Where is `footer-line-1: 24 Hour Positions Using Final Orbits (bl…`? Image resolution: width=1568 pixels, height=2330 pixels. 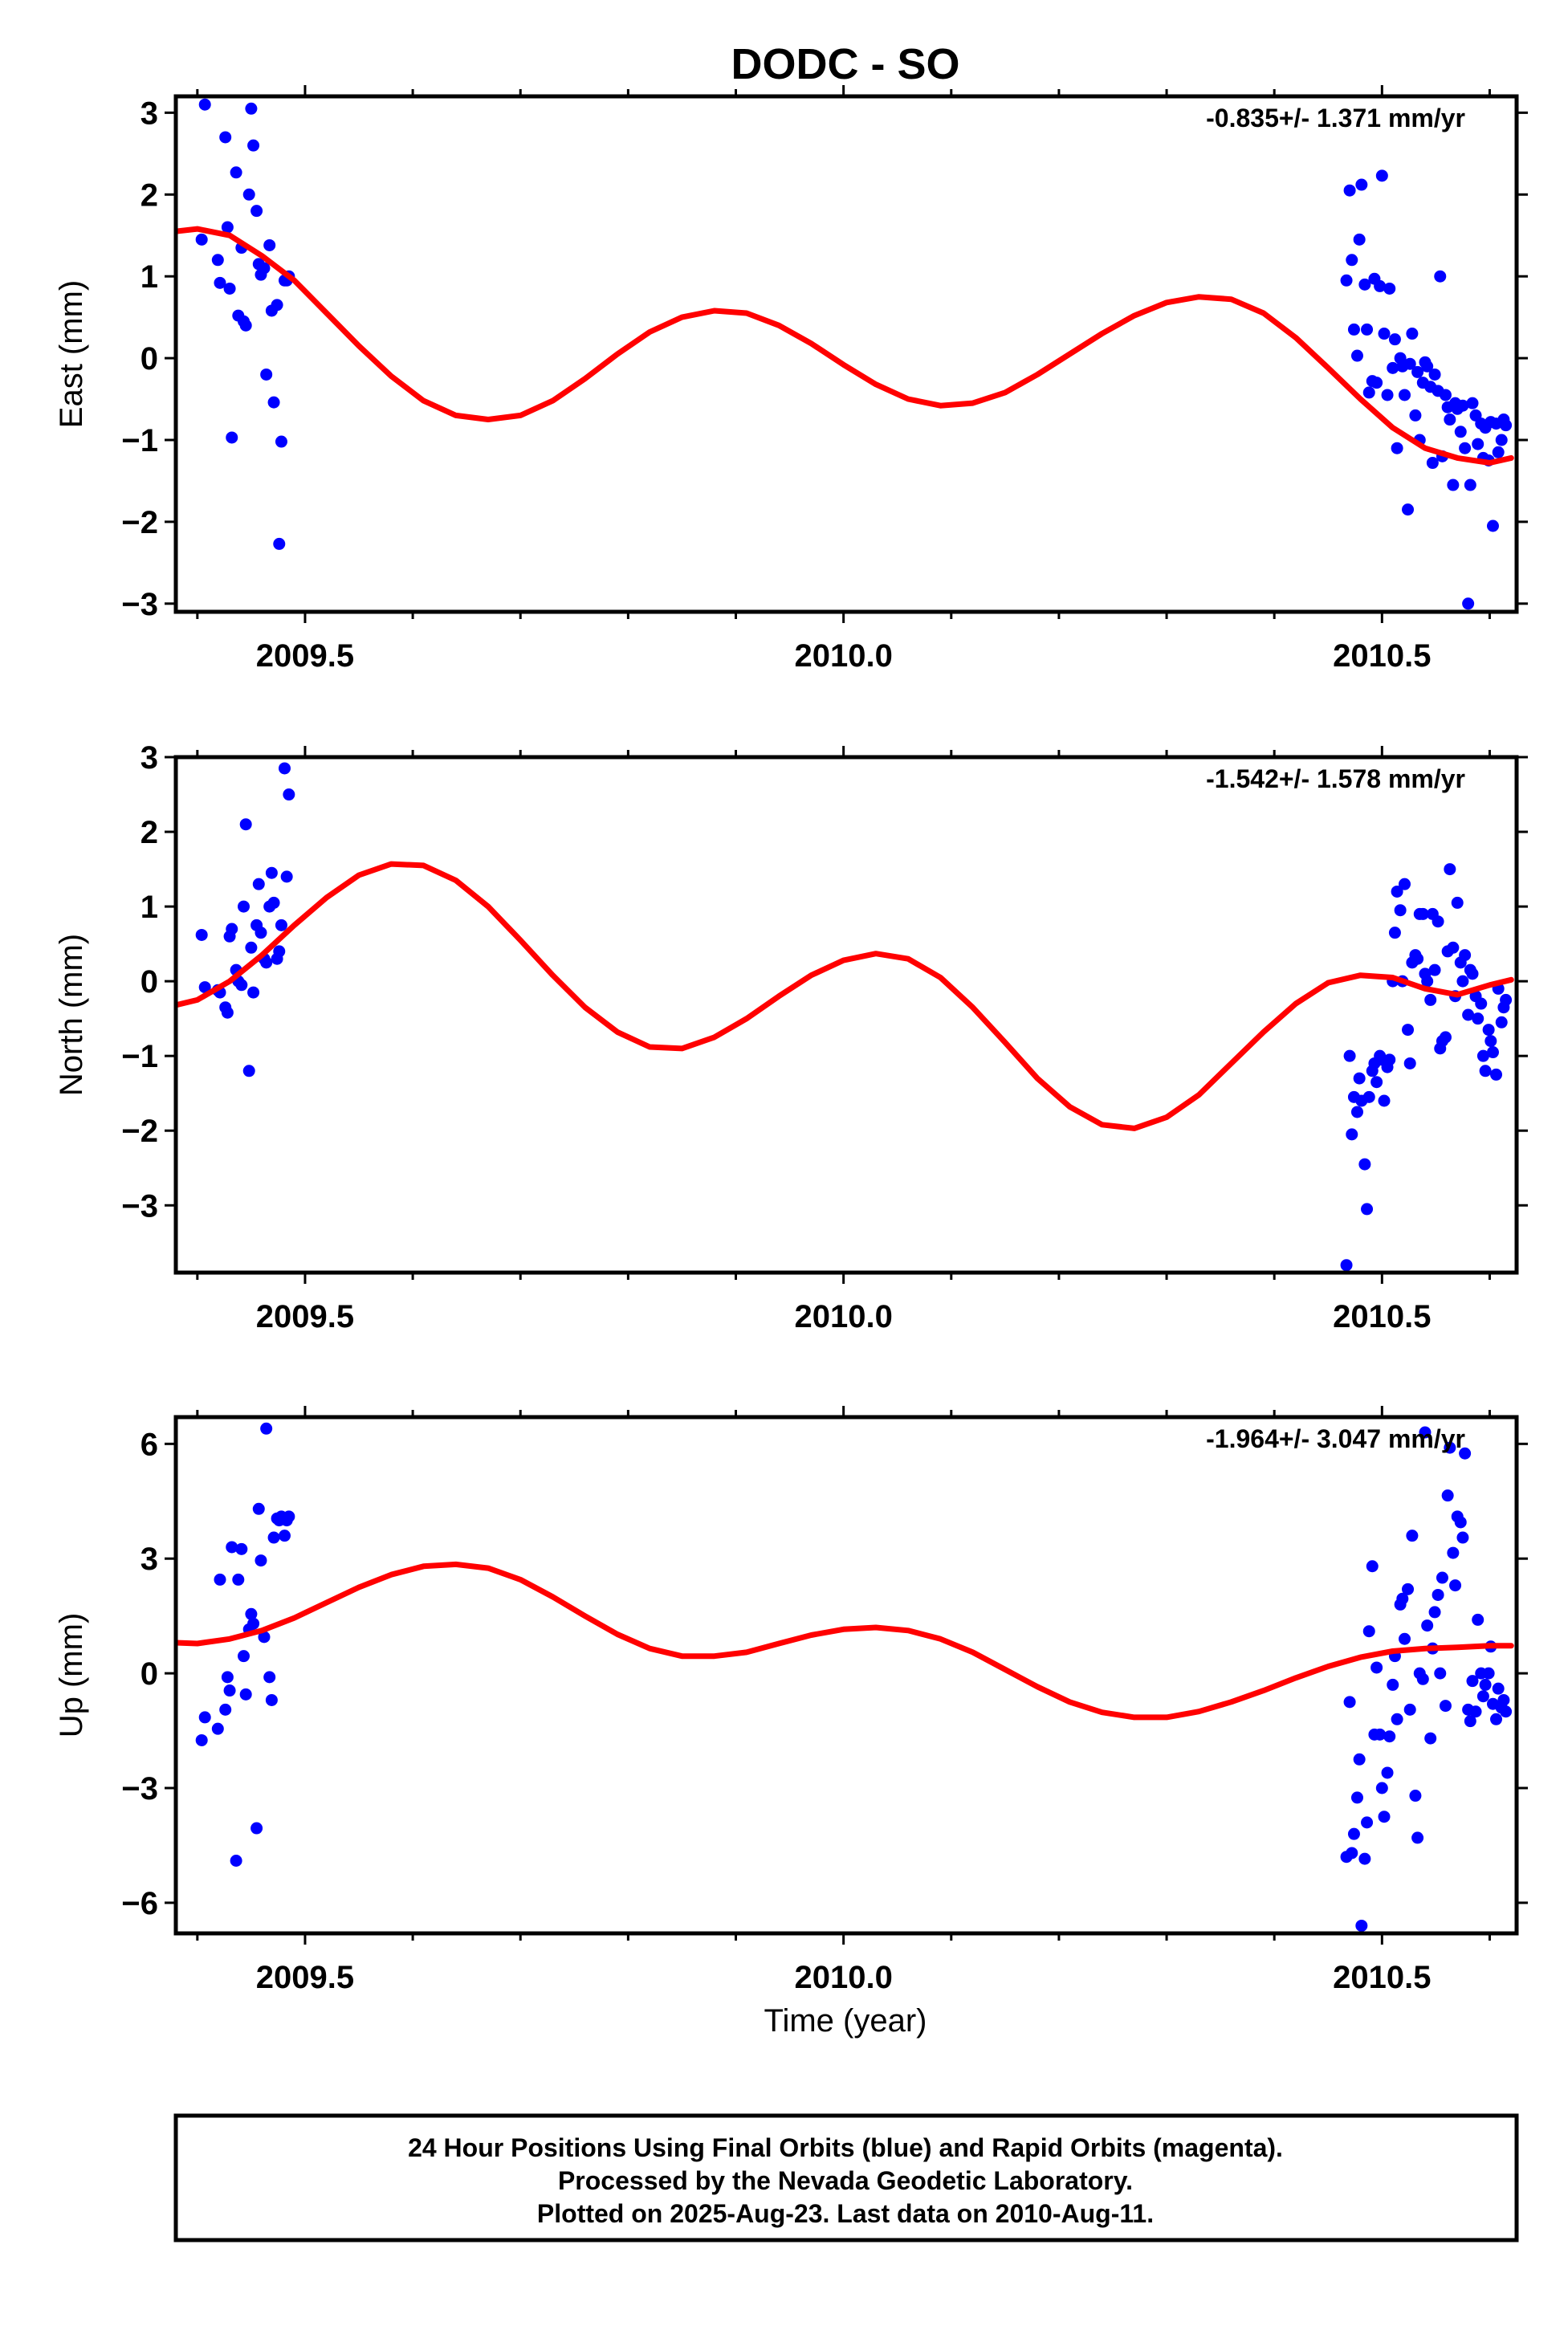
footer-line-1: 24 Hour Positions Using Final Orbits (bl… is located at coordinates (845, 2147).